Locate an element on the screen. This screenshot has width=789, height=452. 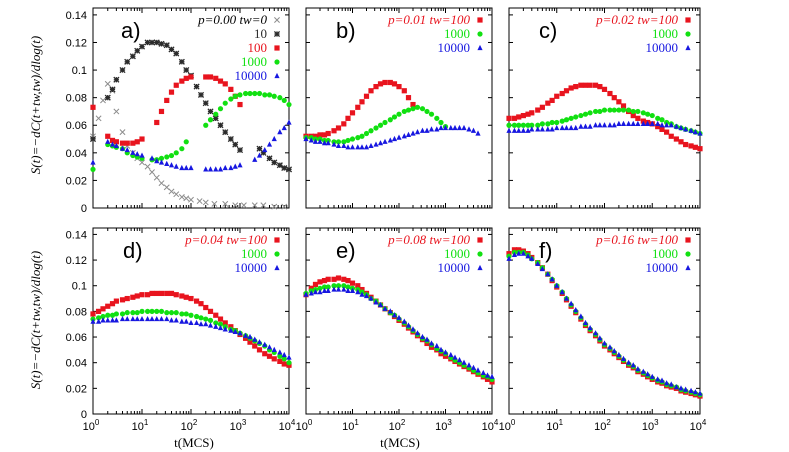
y-tick-label: 0.1 is located at coordinates (79, 287).